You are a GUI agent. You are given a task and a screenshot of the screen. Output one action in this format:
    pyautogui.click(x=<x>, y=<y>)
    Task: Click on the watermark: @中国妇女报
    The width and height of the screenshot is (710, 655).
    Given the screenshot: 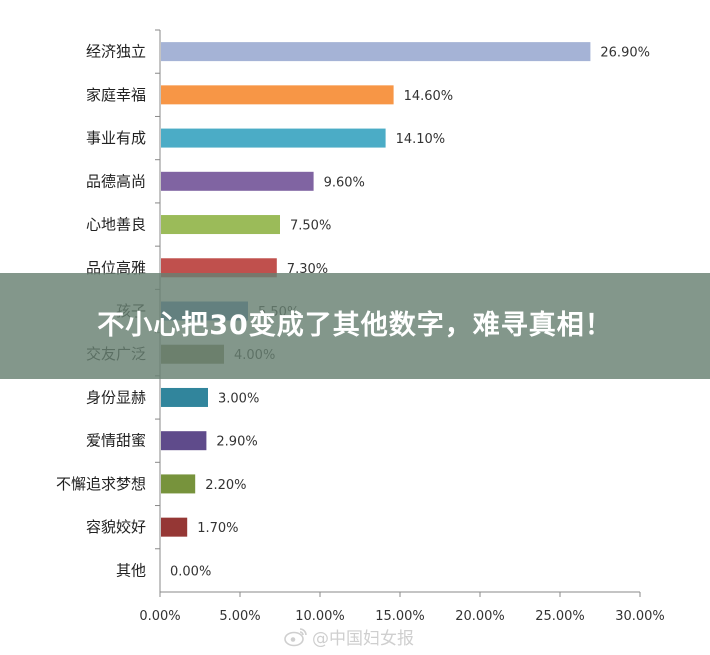 What is the action you would take?
    pyautogui.click(x=349, y=636)
    